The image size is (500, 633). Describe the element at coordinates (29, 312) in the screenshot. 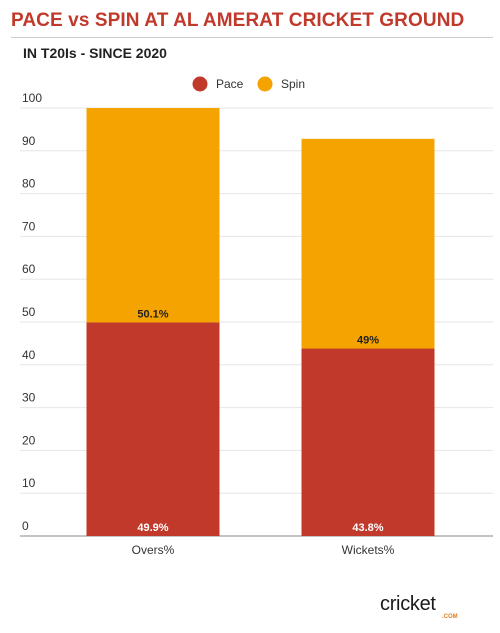

I see `y-tick-label-50: 50` at that location.